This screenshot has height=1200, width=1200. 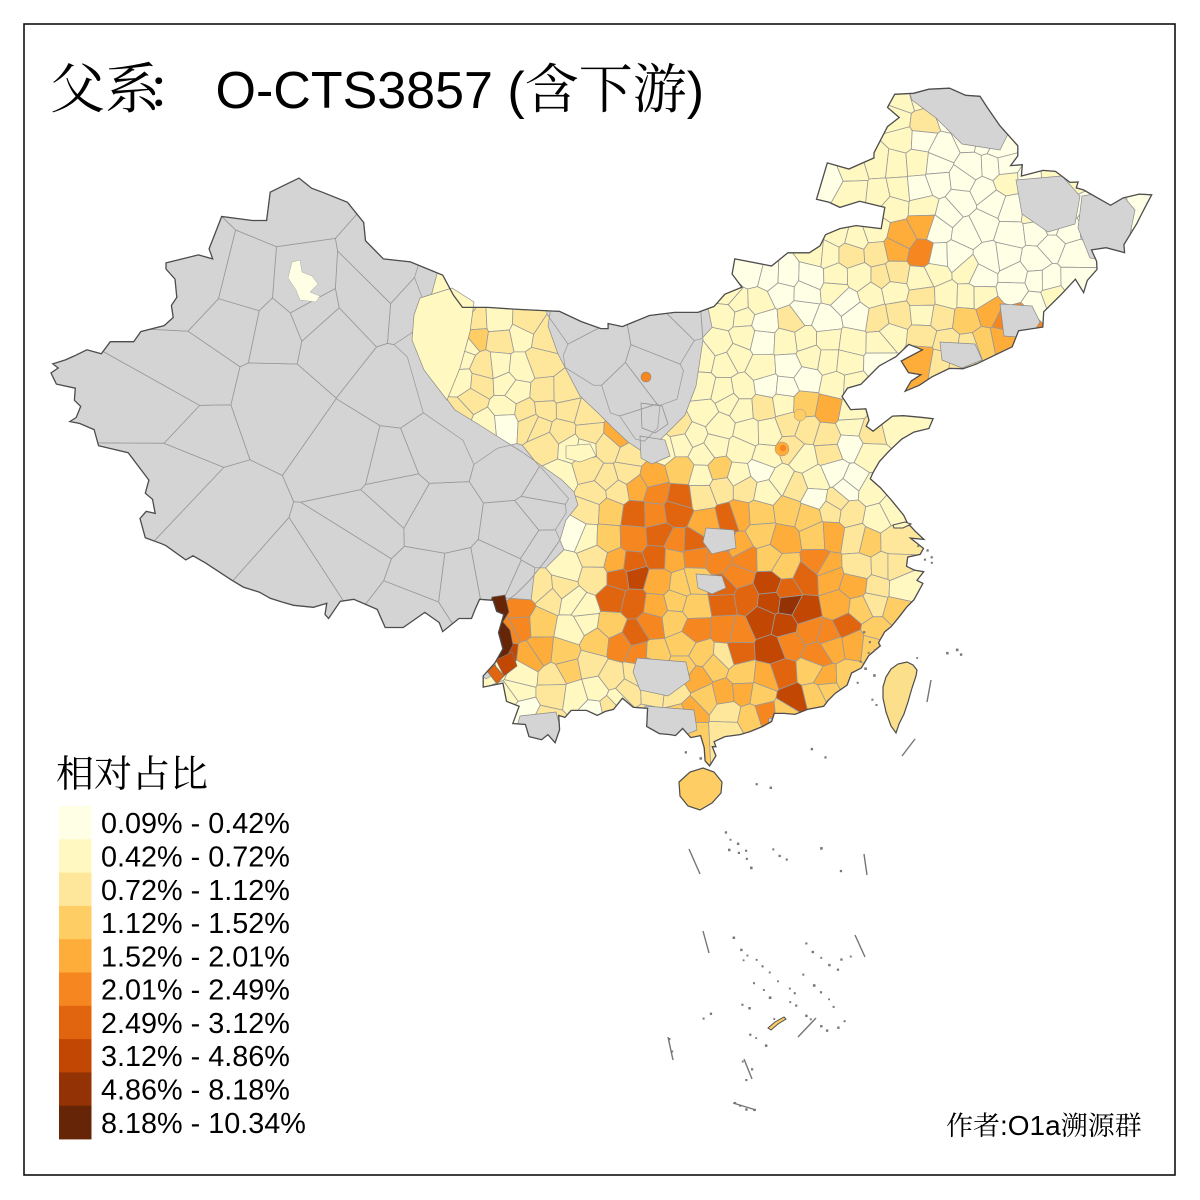 What do you see at coordinates (195, 857) in the screenshot?
I see `svg-text: 0.42% - 0.72%` at bounding box center [195, 857].